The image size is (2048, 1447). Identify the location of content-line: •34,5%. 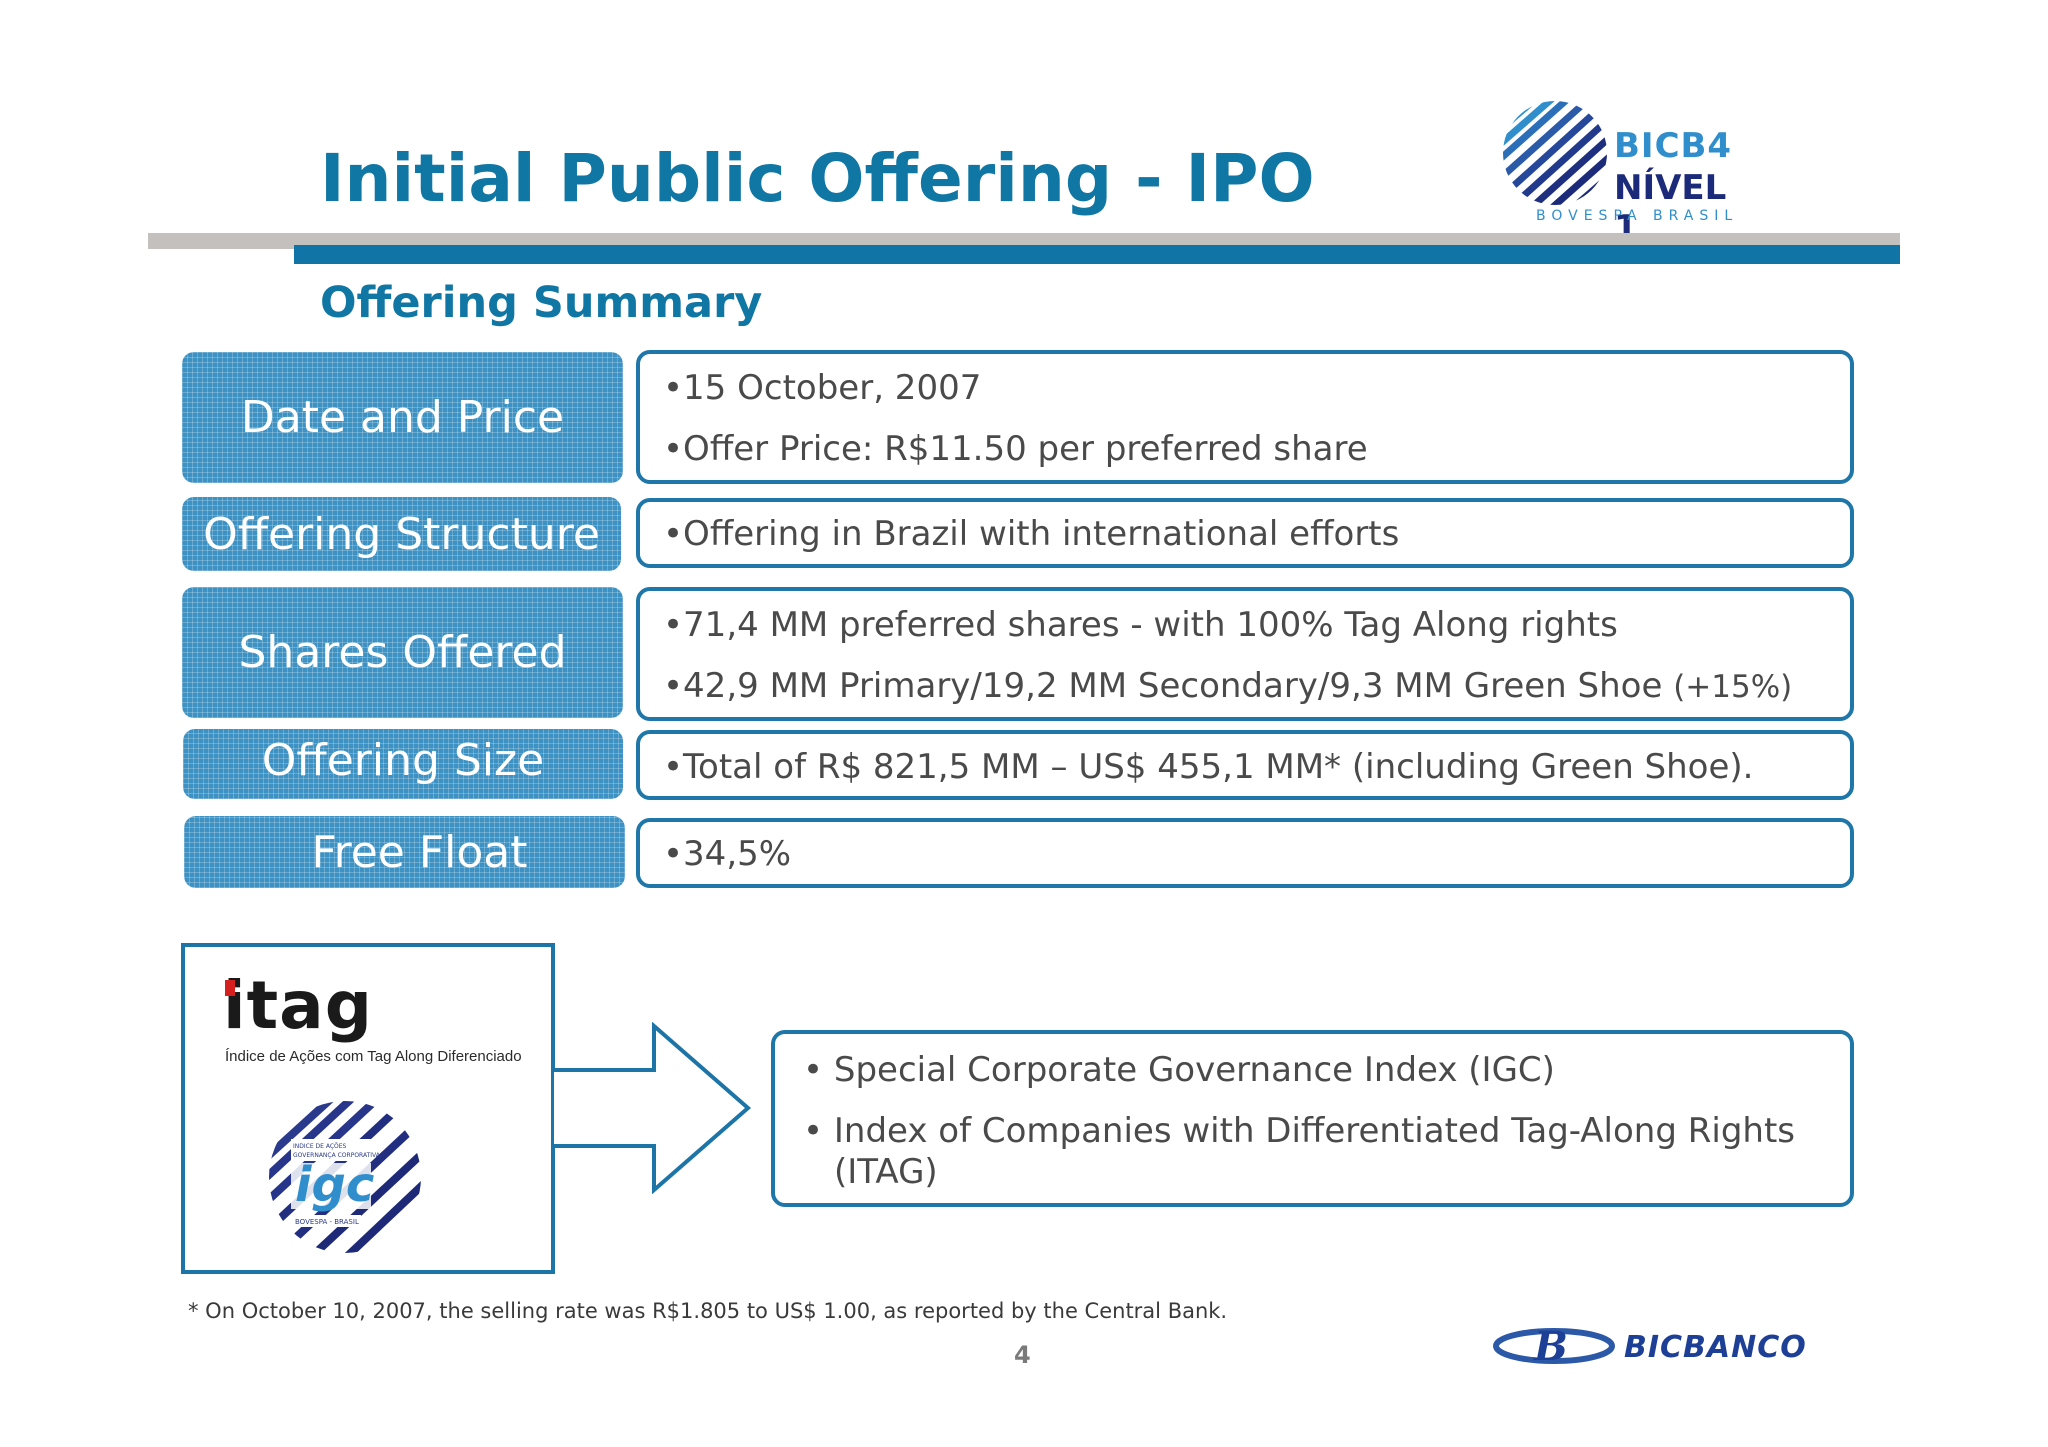
(727, 854).